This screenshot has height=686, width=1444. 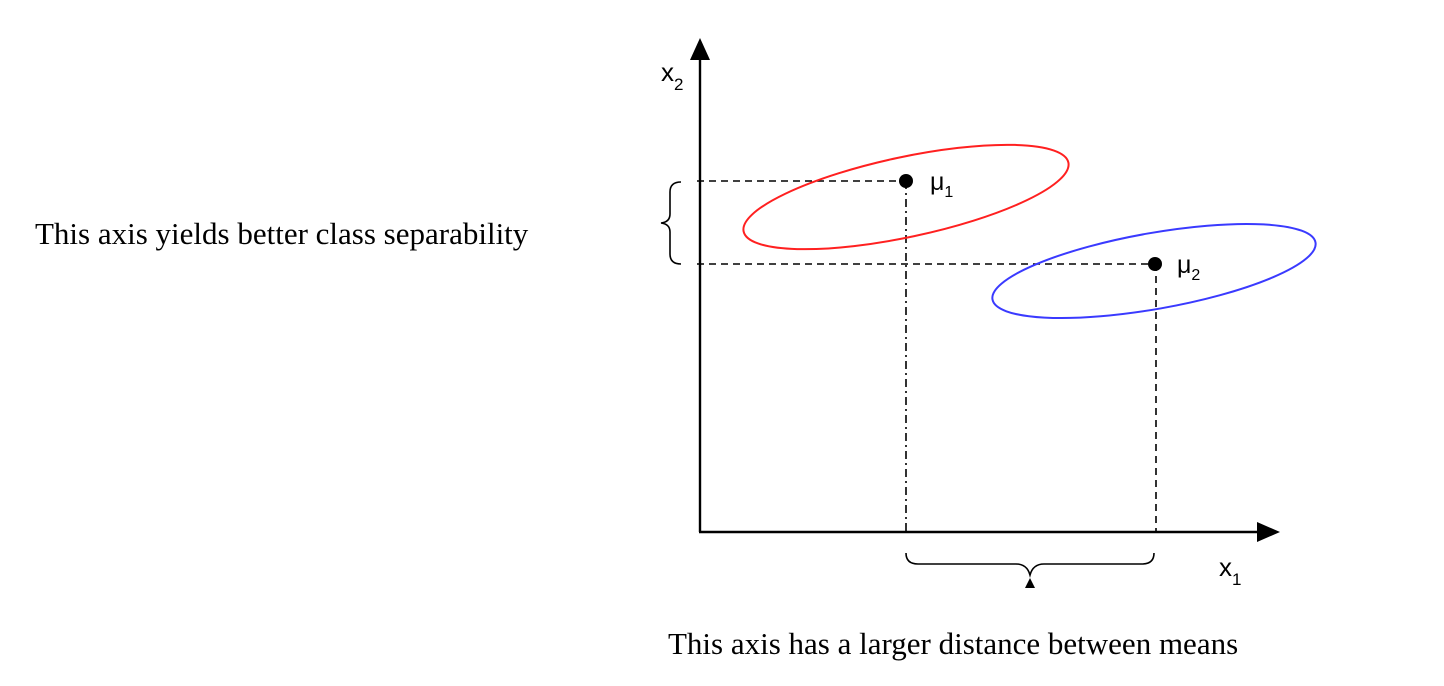 I want to click on class1-ellipse, so click(x=906, y=197).